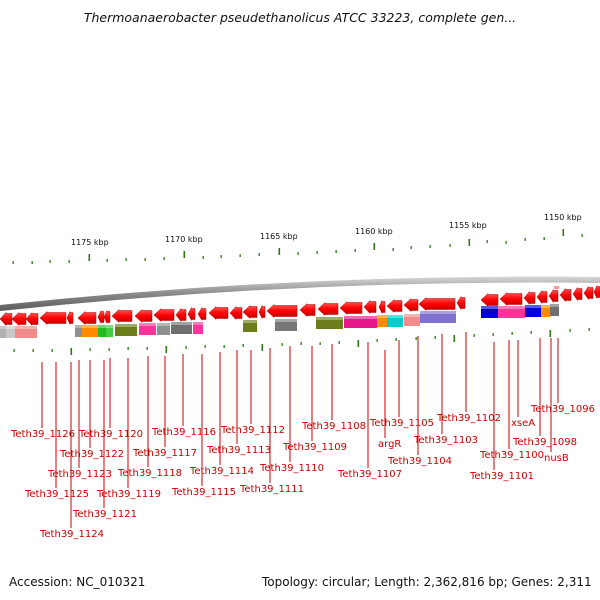  I want to click on gene-label: Teth39_1119, so click(128, 494).